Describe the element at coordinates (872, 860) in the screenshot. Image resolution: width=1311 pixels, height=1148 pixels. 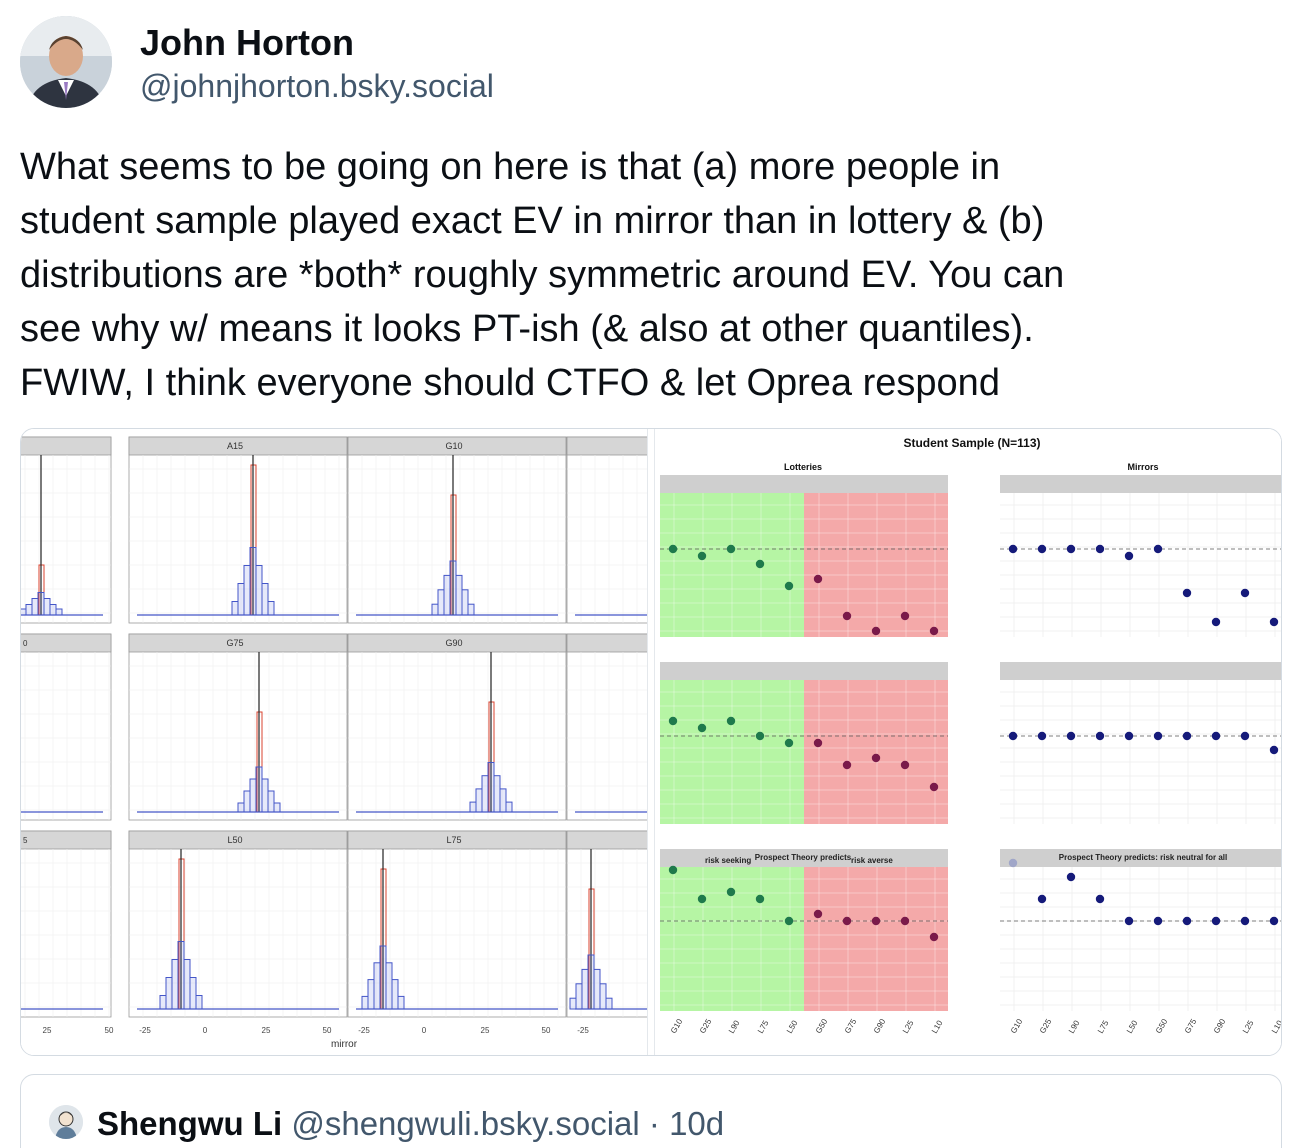
I see `strip-risk-averse: risk averse` at that location.